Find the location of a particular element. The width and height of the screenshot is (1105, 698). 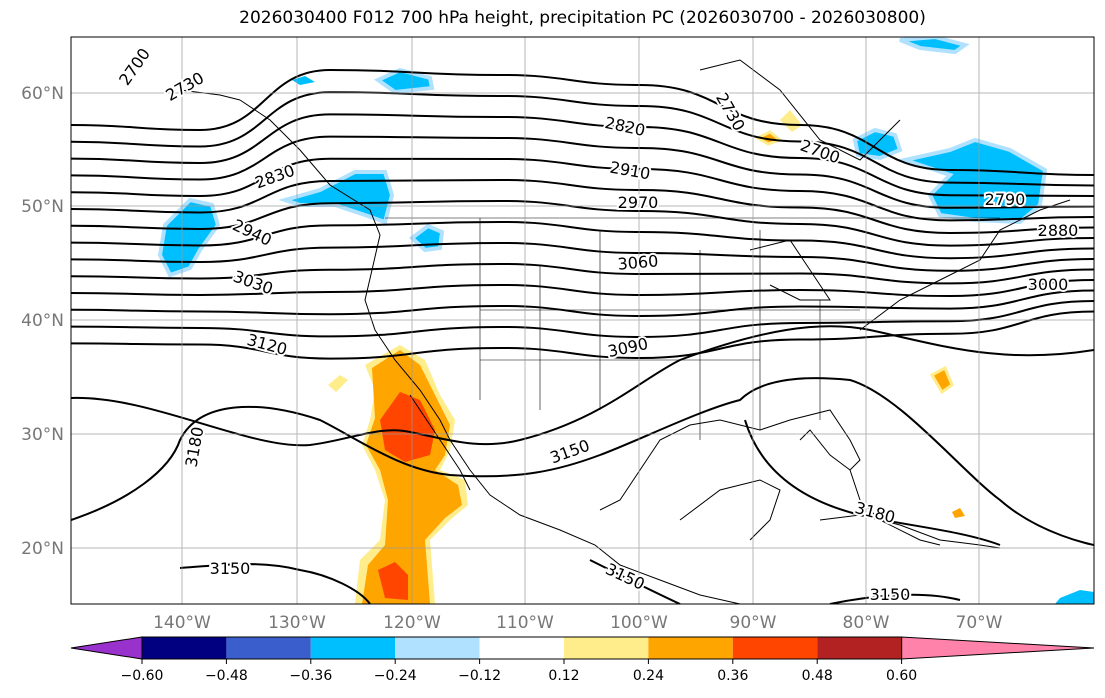

colorbar-tick-label: 0.24 is located at coordinates (648, 676).